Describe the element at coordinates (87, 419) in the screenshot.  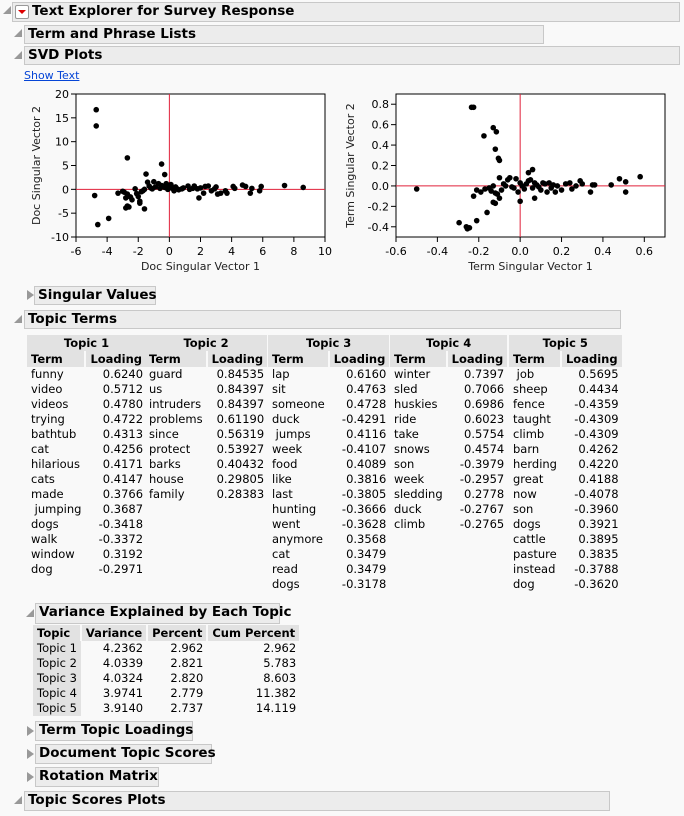
I see `table-row: trying 0.4722` at that location.